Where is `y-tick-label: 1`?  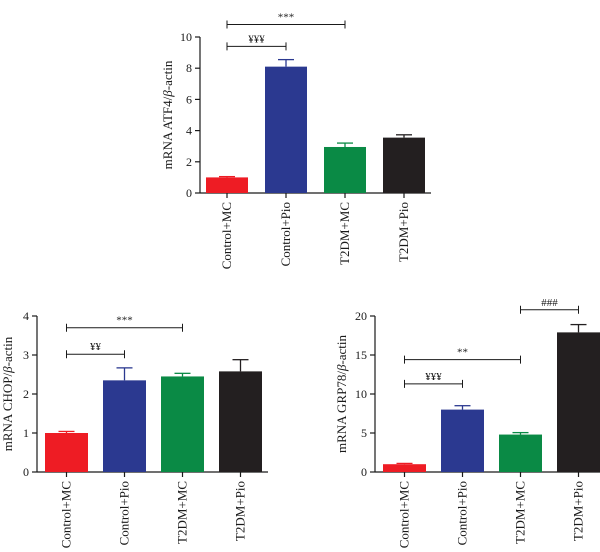
y-tick-label: 1 is located at coordinates (26, 433).